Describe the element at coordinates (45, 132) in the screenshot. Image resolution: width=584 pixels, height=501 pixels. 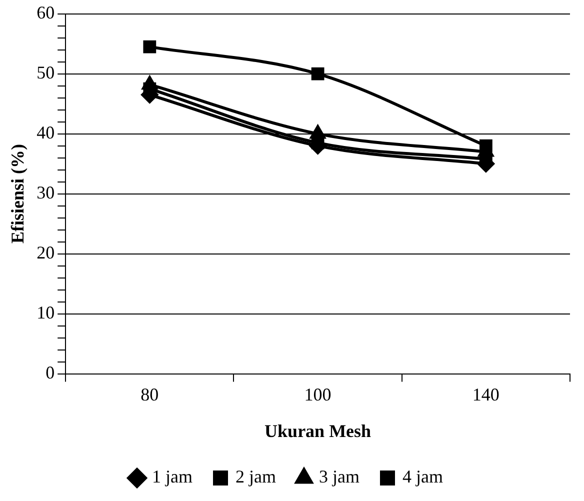
I see `y-tick-label: 40` at that location.